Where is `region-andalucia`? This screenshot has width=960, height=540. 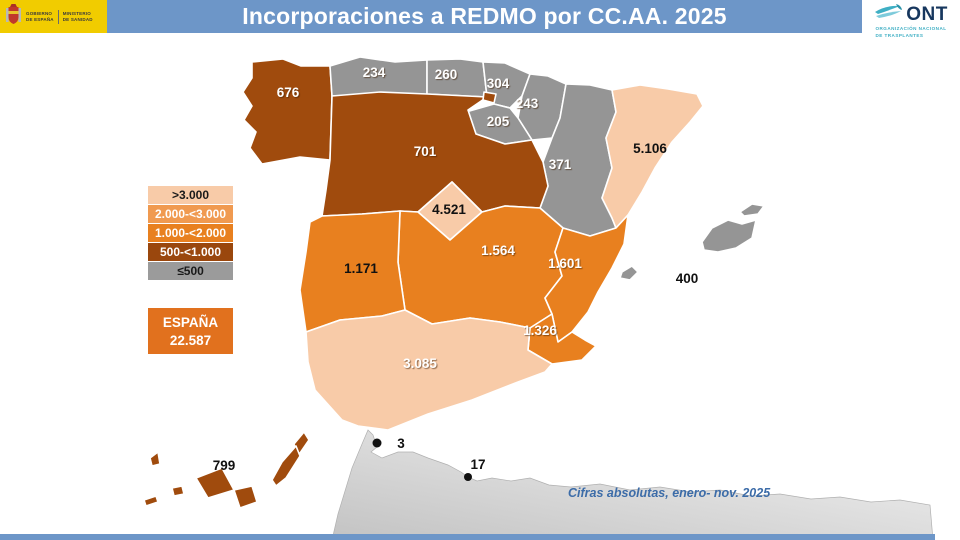 region-andalucia is located at coordinates (429, 370).